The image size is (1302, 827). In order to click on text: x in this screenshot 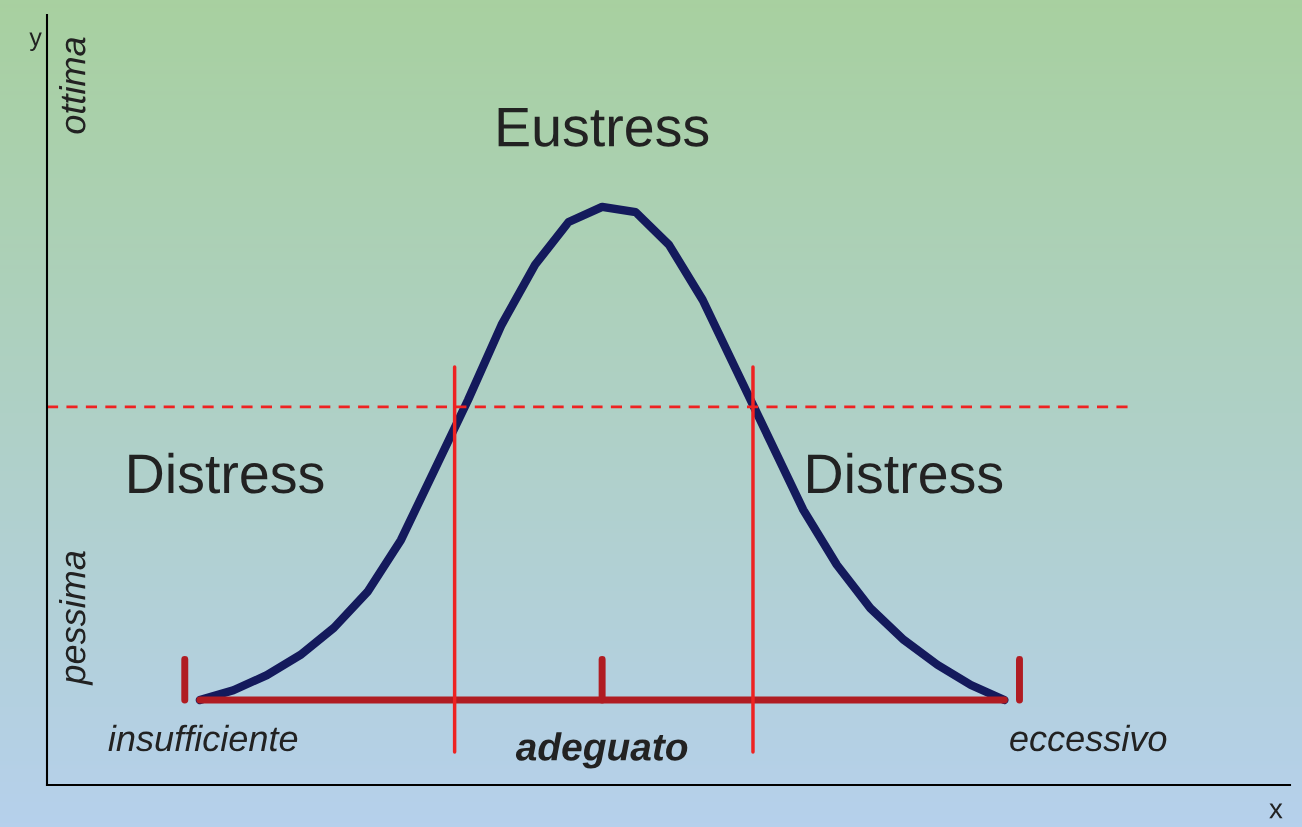, I will do `click(1276, 811)`.